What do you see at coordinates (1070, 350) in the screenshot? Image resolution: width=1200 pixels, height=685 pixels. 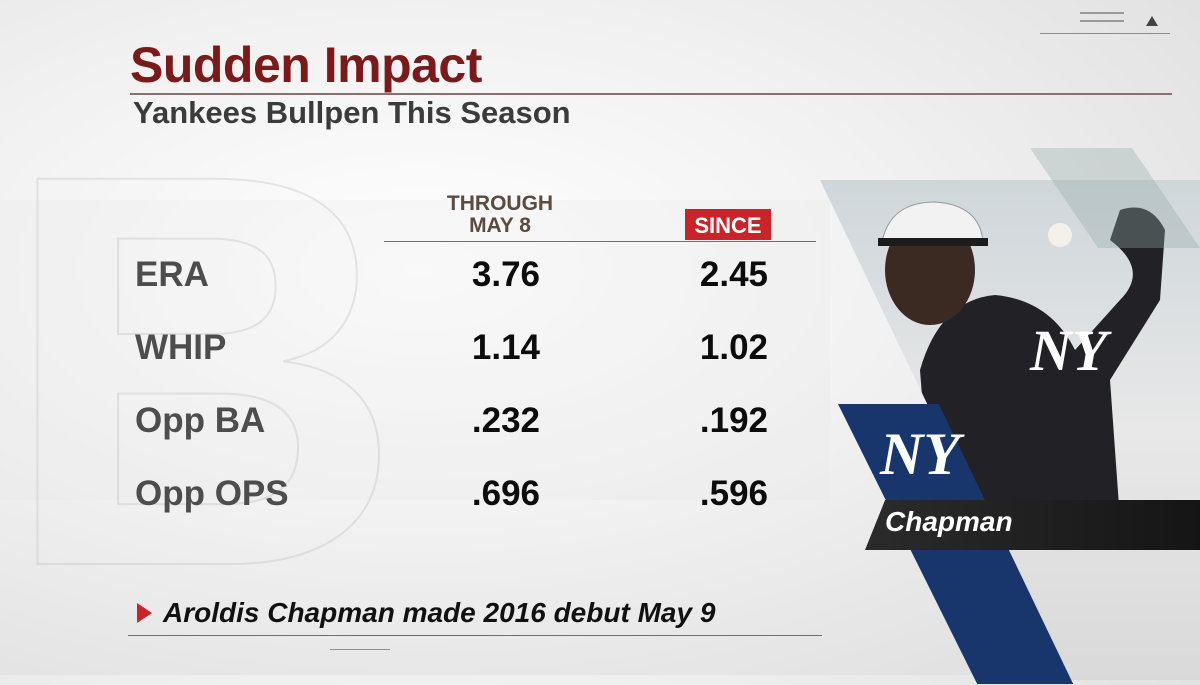 I see `svg-text: NY` at bounding box center [1070, 350].